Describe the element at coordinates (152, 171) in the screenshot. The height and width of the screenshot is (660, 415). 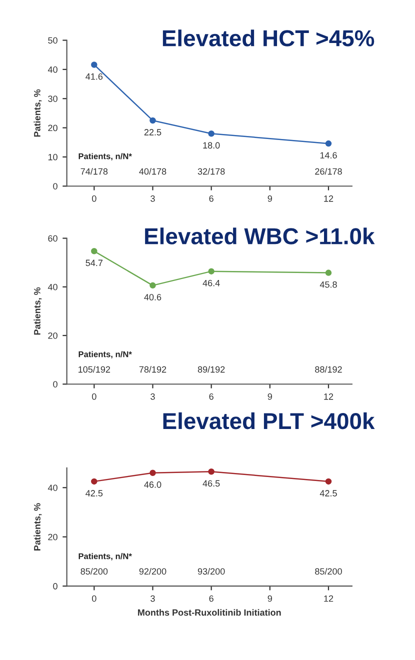
I see `annotation: 40/178` at that location.